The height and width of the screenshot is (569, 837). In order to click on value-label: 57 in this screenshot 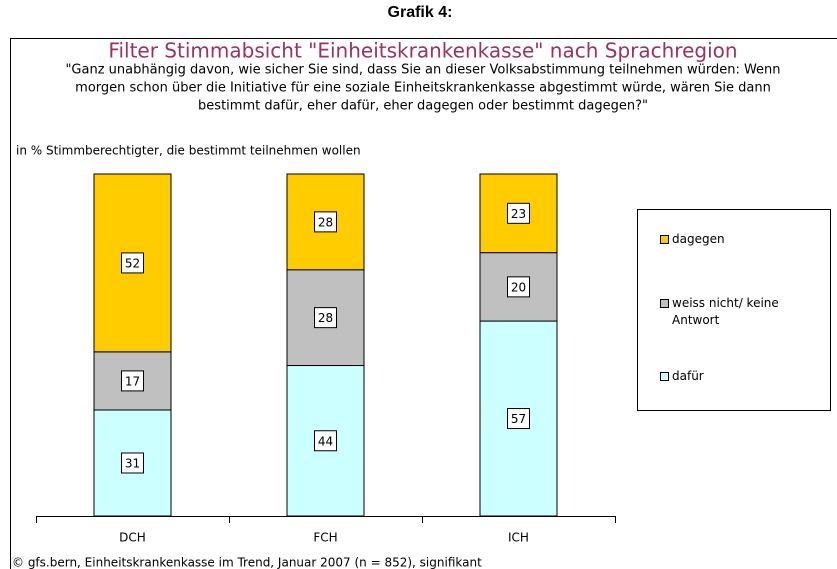, I will do `click(518, 419)`.